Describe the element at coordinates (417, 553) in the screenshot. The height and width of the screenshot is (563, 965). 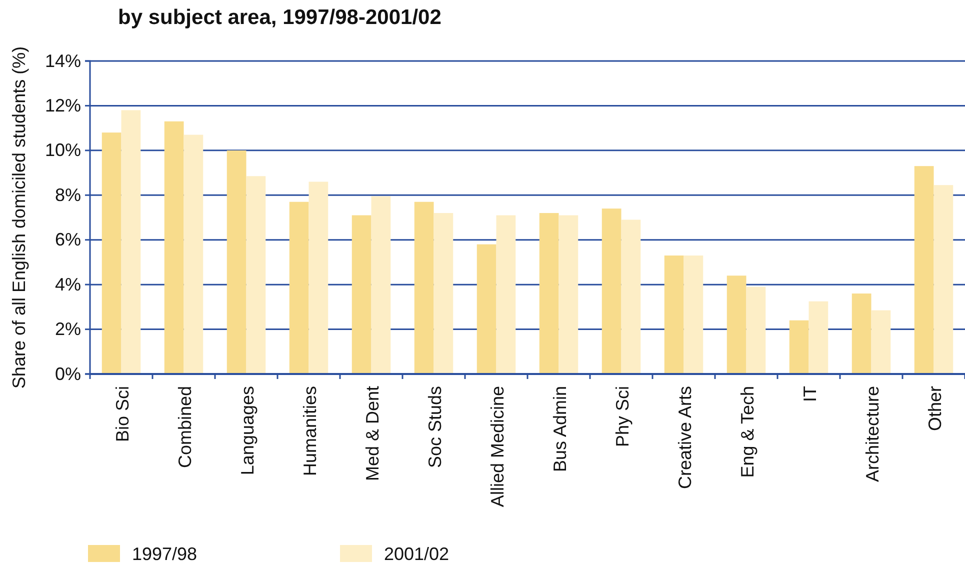
I see `legend-label: 2001/02` at that location.